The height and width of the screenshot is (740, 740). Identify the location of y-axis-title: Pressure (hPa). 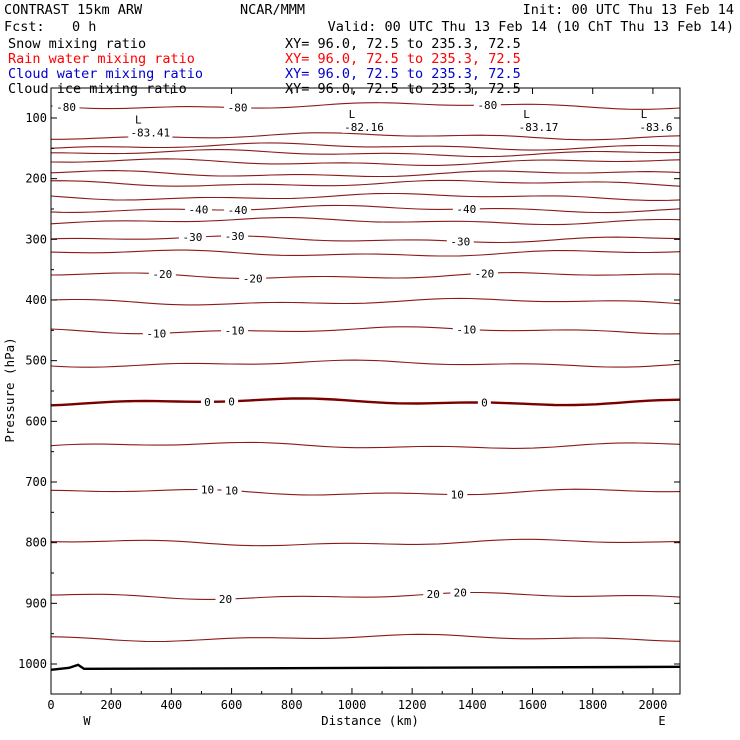
(9, 389).